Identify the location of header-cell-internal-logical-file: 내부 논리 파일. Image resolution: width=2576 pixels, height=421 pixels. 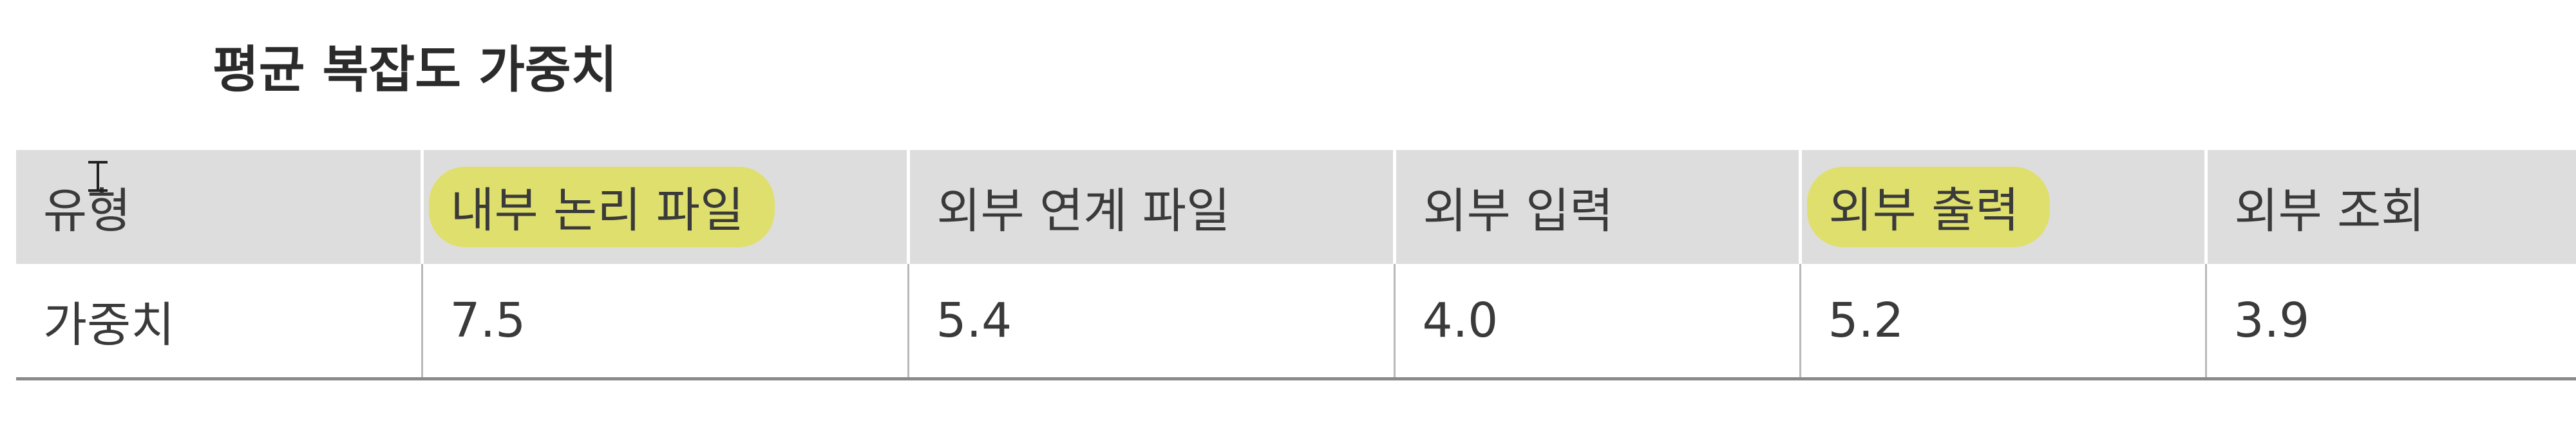
(664, 207).